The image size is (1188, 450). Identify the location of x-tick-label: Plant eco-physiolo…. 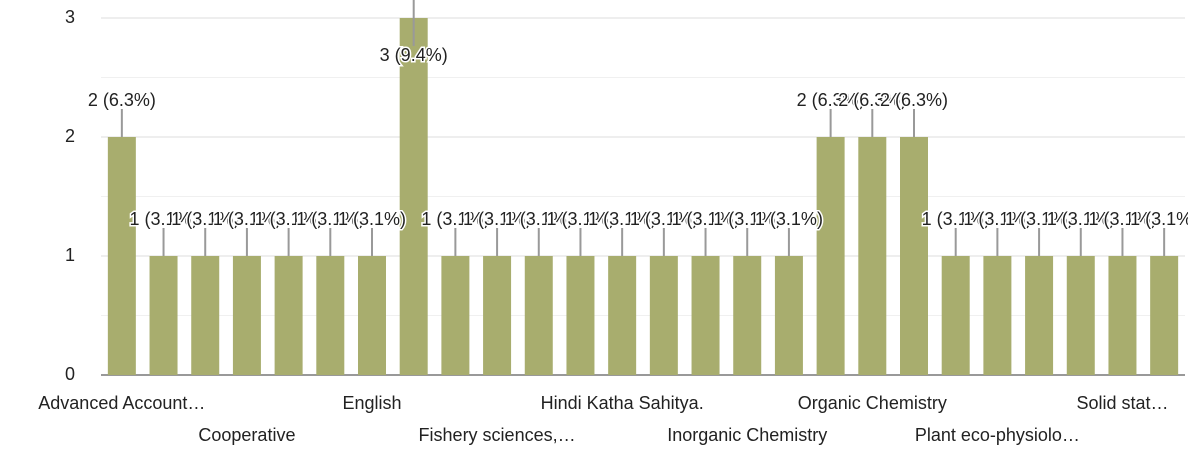
(997, 435).